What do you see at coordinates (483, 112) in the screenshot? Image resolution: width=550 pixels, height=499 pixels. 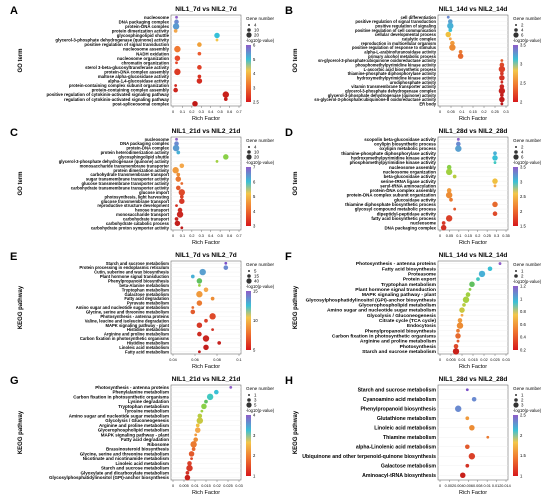 I see `x-tick-label: 0.2` at bounding box center [483, 112].